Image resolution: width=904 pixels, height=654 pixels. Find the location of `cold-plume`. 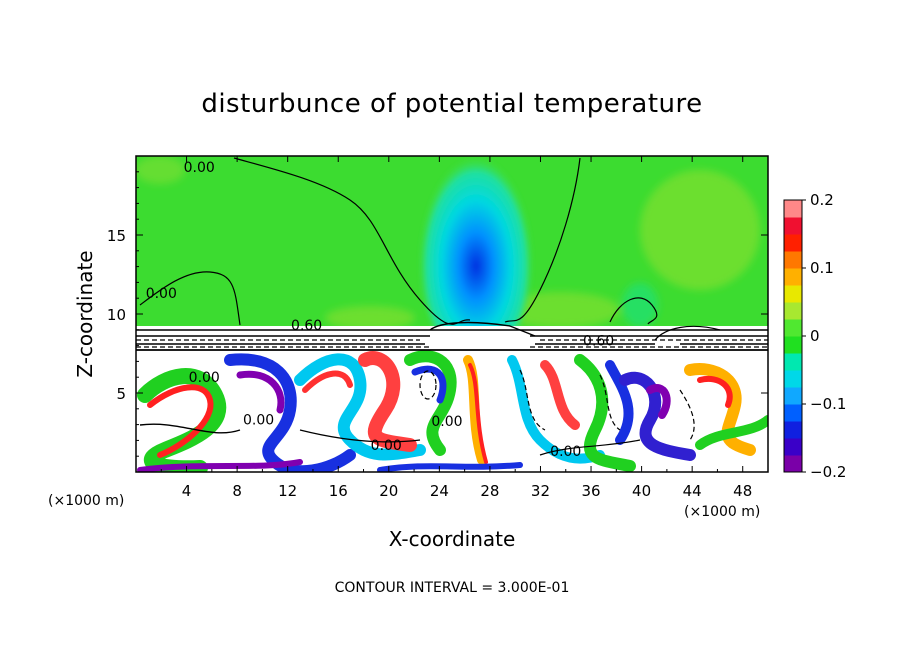

cold-plume is located at coordinates (476, 260).